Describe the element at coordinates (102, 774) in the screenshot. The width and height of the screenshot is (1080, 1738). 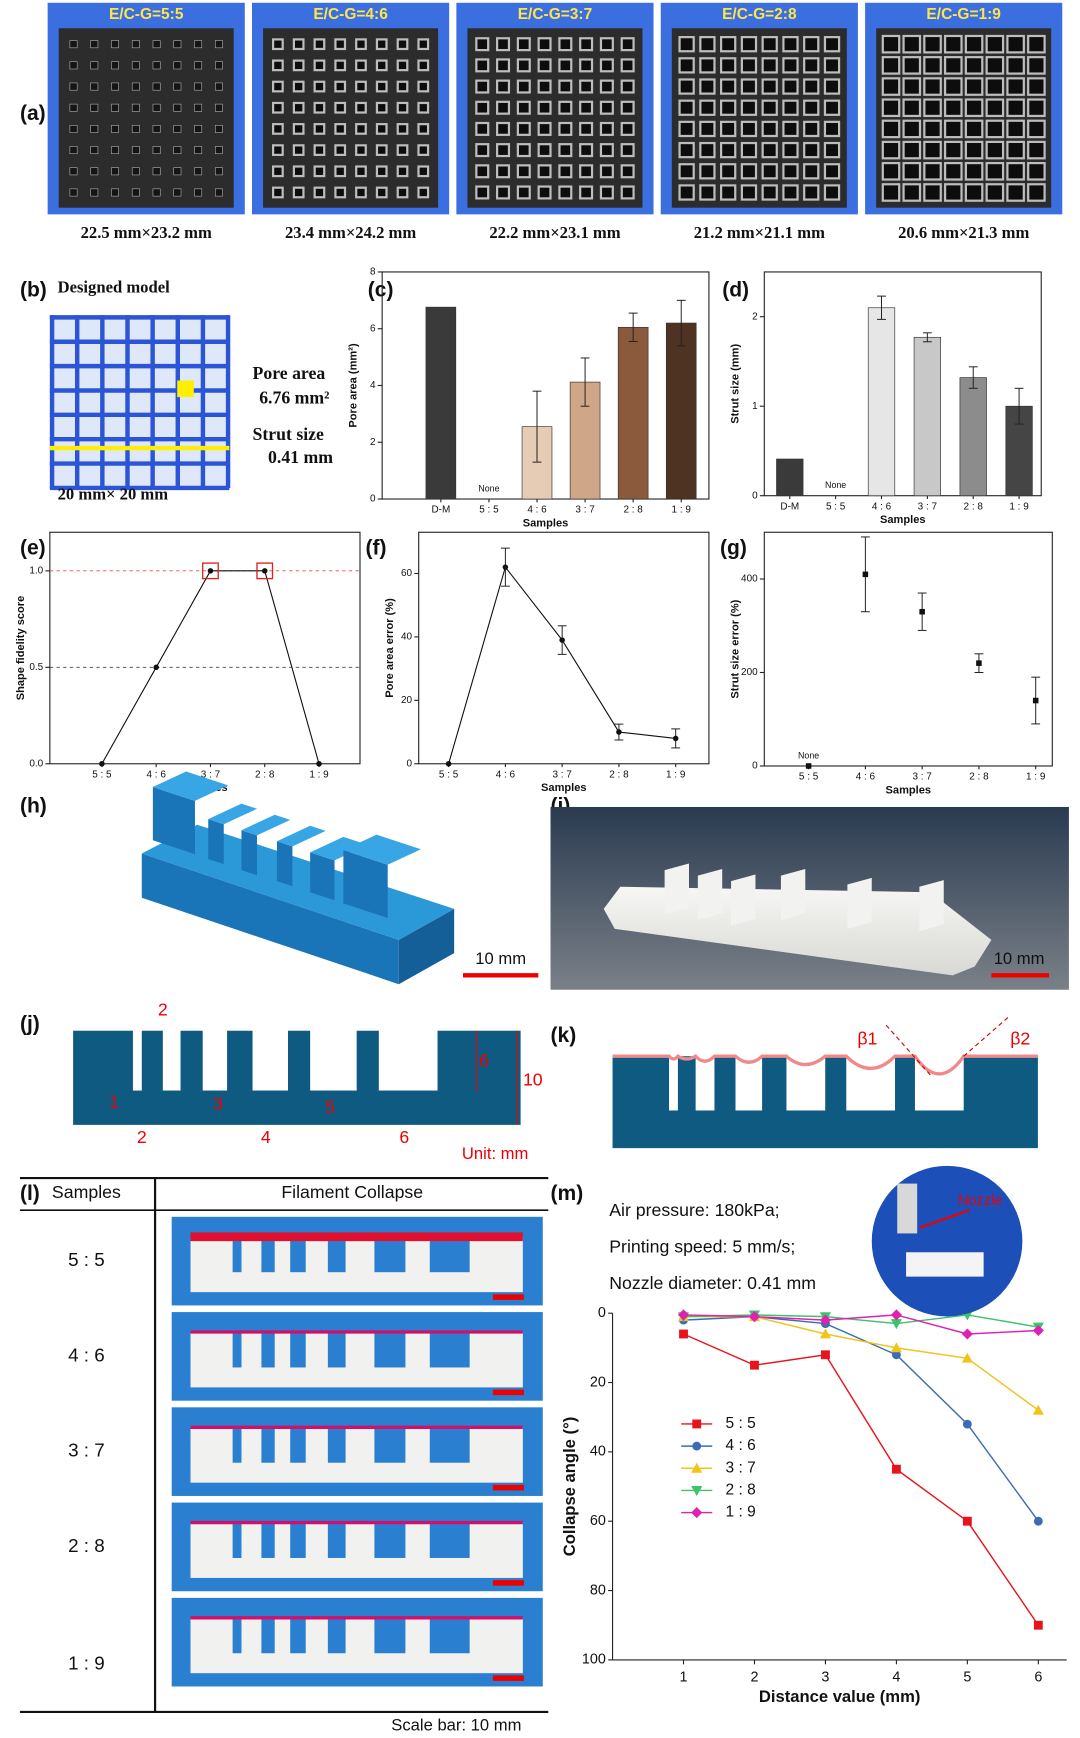
I see `x-tick-label: 5` at that location.